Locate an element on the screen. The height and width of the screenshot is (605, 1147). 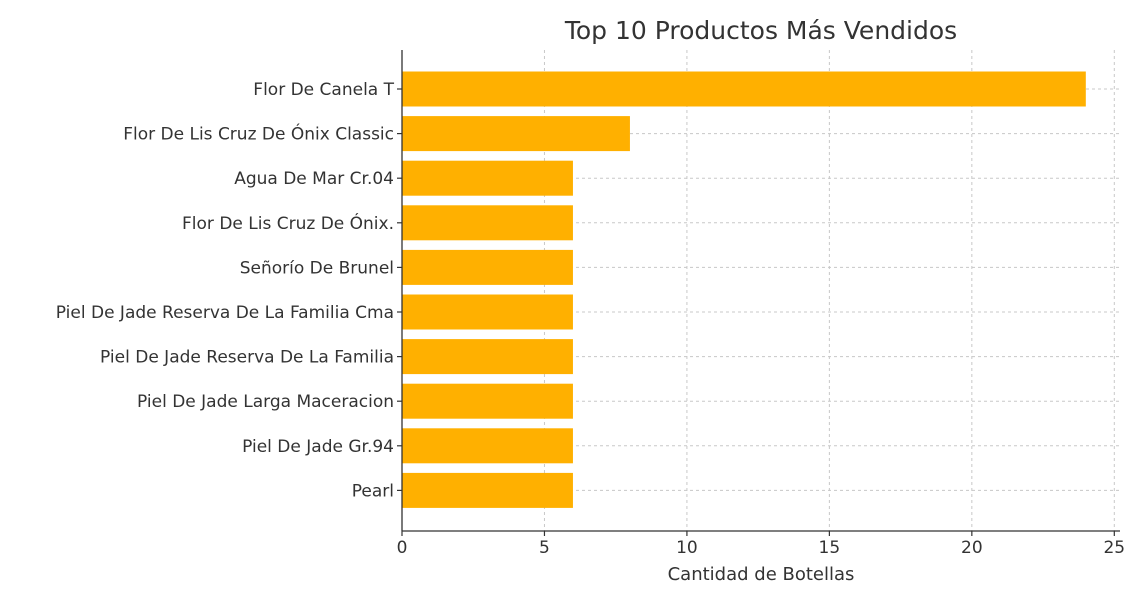
y-tick-label: Pearl is located at coordinates (373, 491).